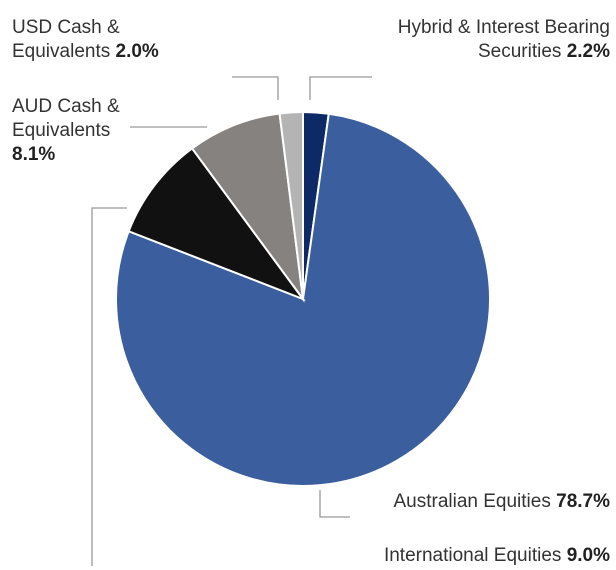 The width and height of the screenshot is (616, 570). I want to click on slice-label: International Equities 9.0%, so click(496, 555).